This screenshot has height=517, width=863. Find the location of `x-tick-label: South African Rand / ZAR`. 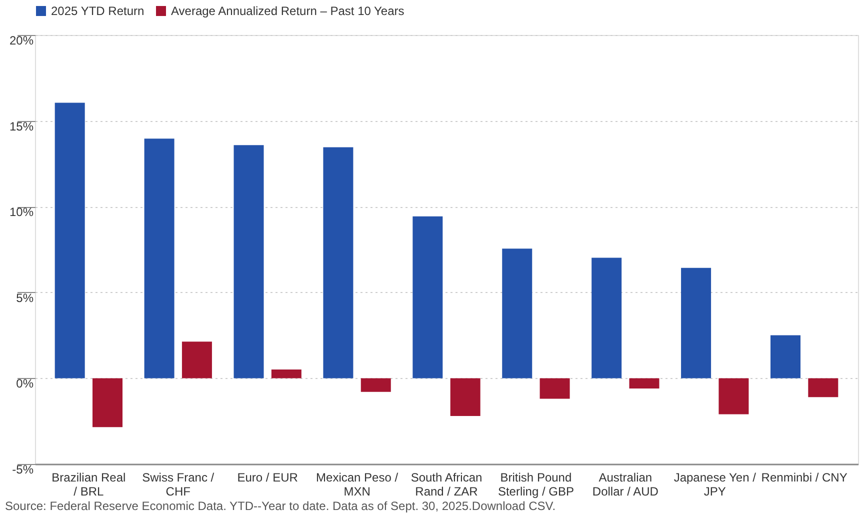

x-tick-label: South African Rand / ZAR is located at coordinates (446, 484).